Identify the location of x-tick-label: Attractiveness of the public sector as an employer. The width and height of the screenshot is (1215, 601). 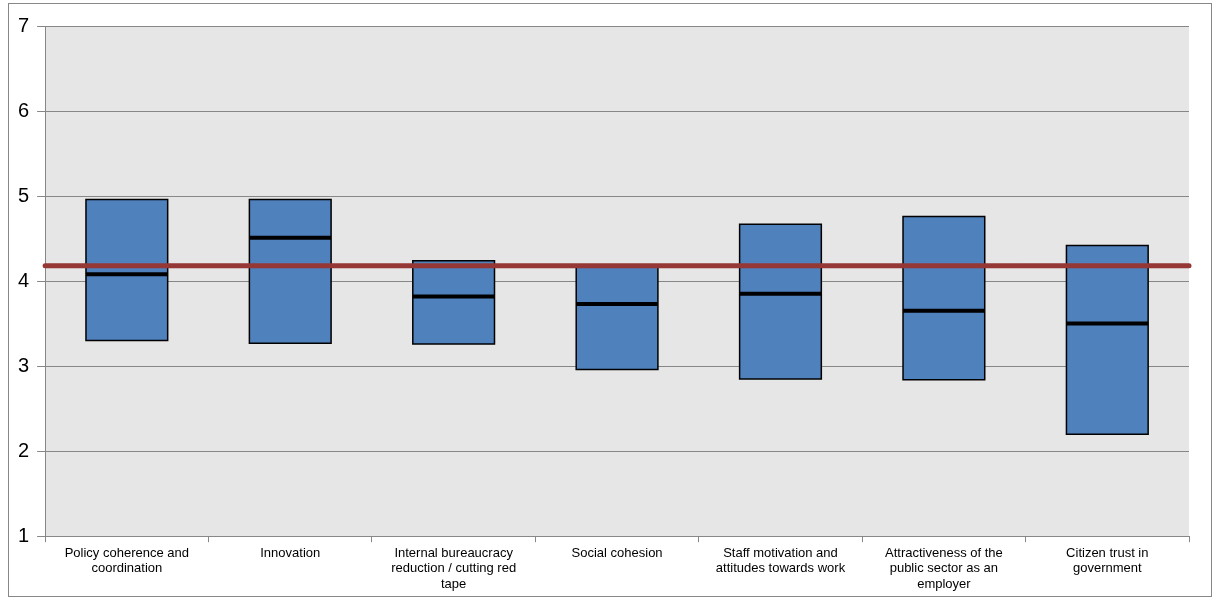
(943, 567).